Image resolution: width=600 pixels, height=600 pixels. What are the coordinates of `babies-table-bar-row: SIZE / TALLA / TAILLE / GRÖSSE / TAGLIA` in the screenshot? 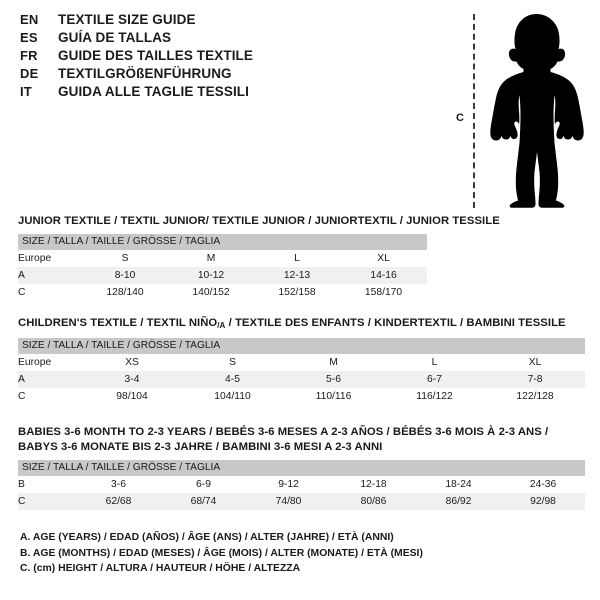 It's located at (302, 468).